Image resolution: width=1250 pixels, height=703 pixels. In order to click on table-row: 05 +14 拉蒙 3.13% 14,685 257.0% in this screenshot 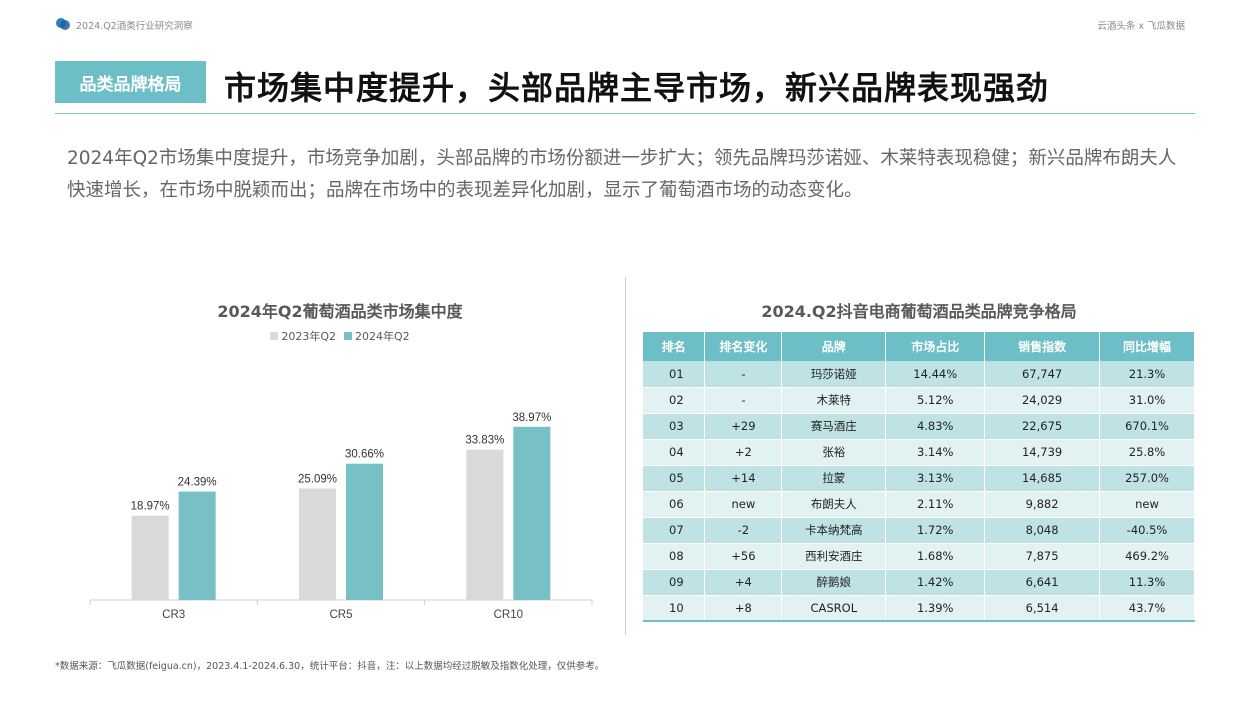, I will do `click(919, 478)`.